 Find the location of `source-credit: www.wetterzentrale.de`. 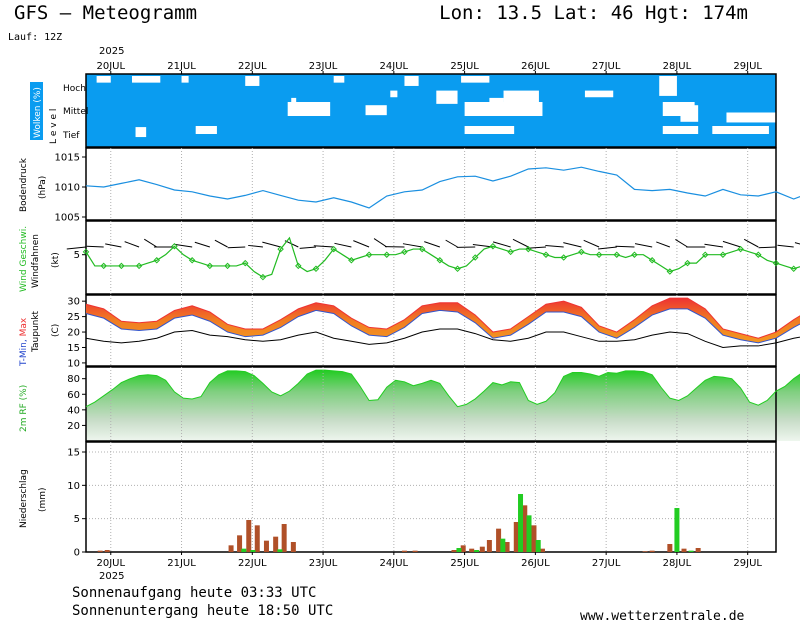

source-credit: www.wetterzentrale.de is located at coordinates (662, 616).